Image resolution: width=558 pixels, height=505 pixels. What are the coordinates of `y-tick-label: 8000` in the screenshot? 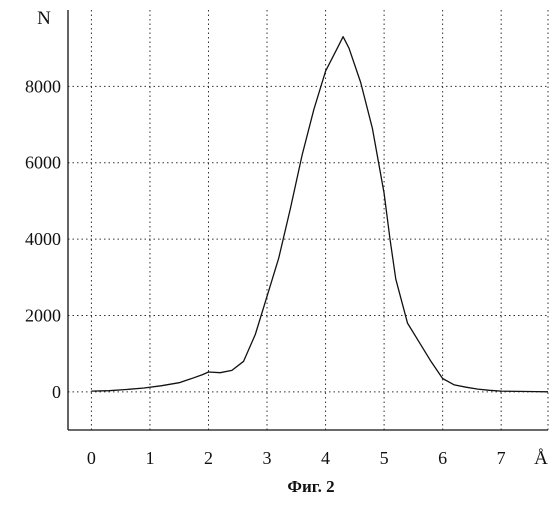 It's located at (43, 86).